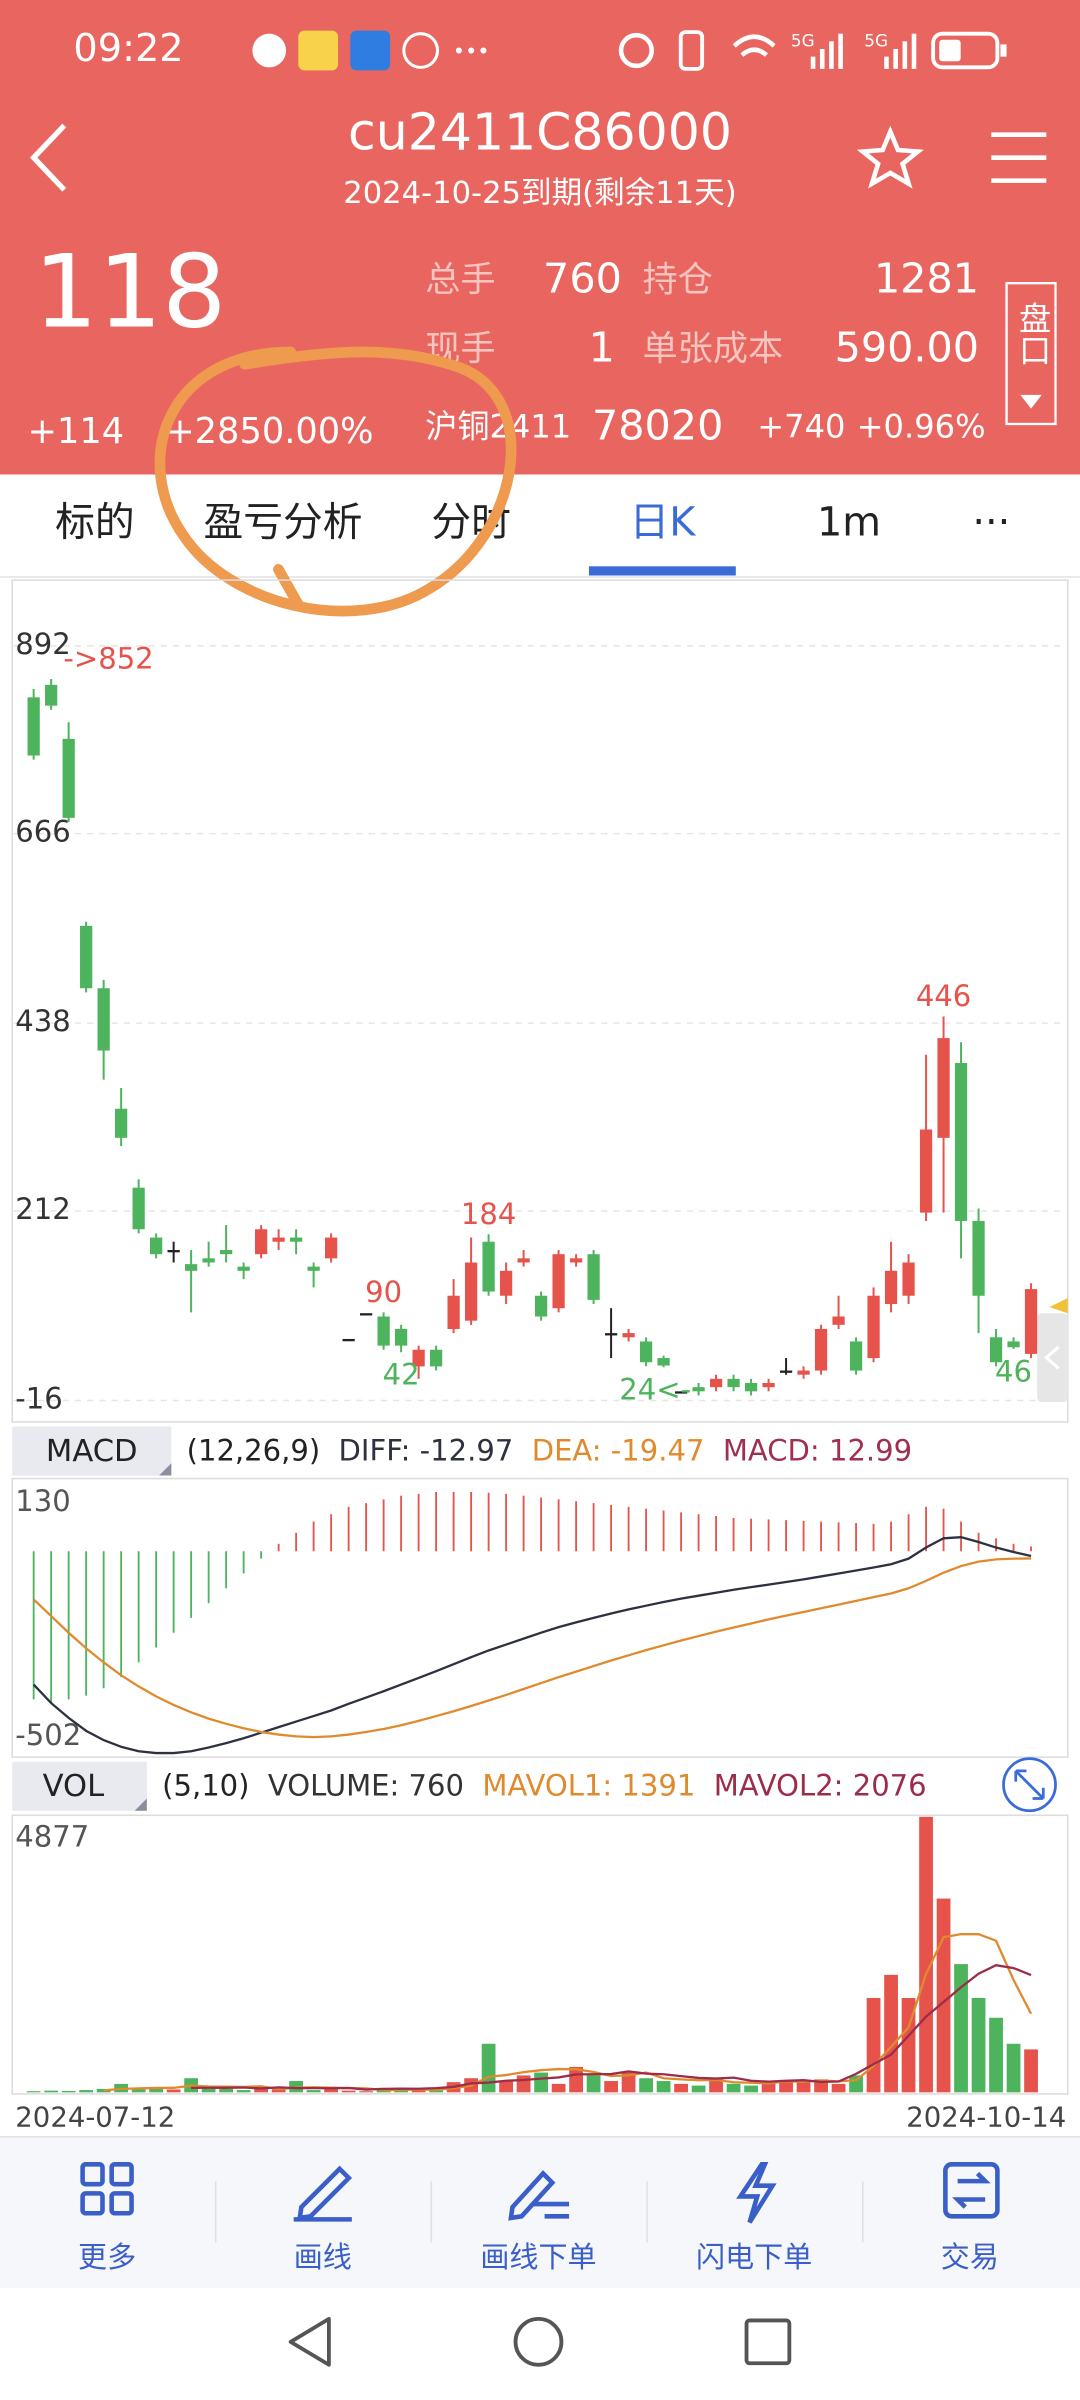  Describe the element at coordinates (128, 48) in the screenshot. I see `status-time: 09:22` at that location.